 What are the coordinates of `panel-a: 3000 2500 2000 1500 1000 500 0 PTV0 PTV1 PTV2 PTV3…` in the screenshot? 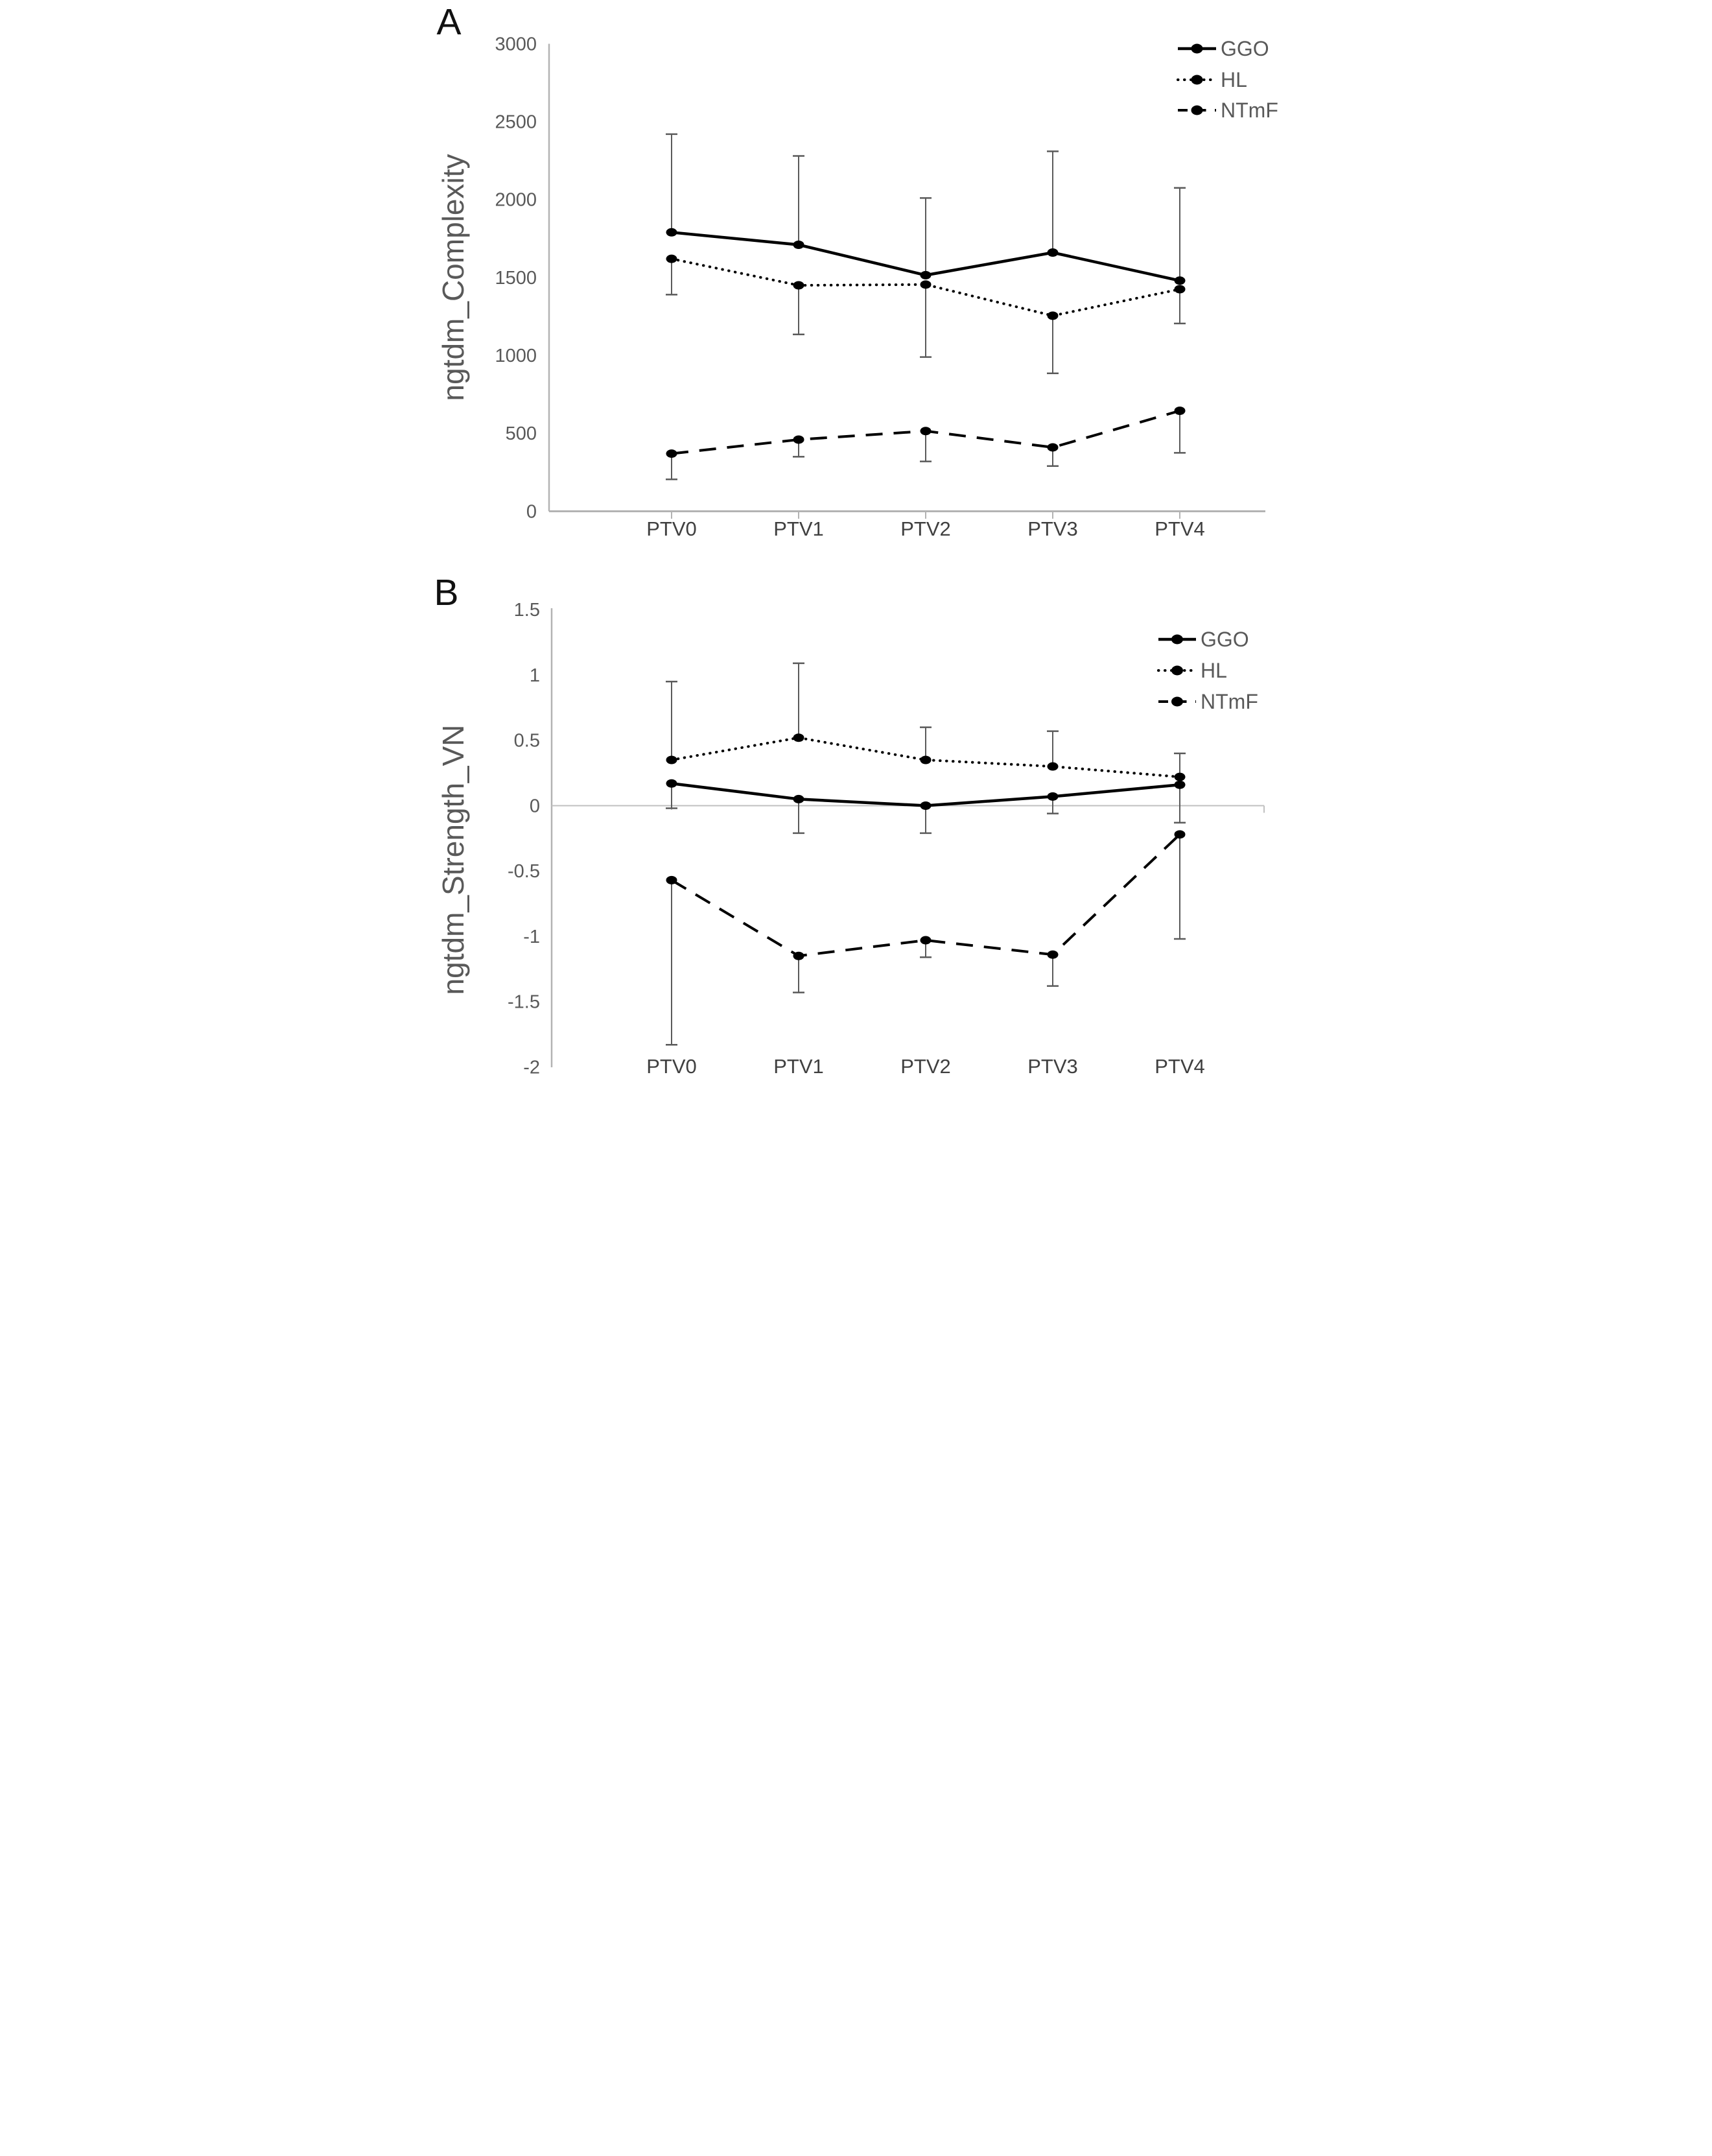 It's located at (887, 287).